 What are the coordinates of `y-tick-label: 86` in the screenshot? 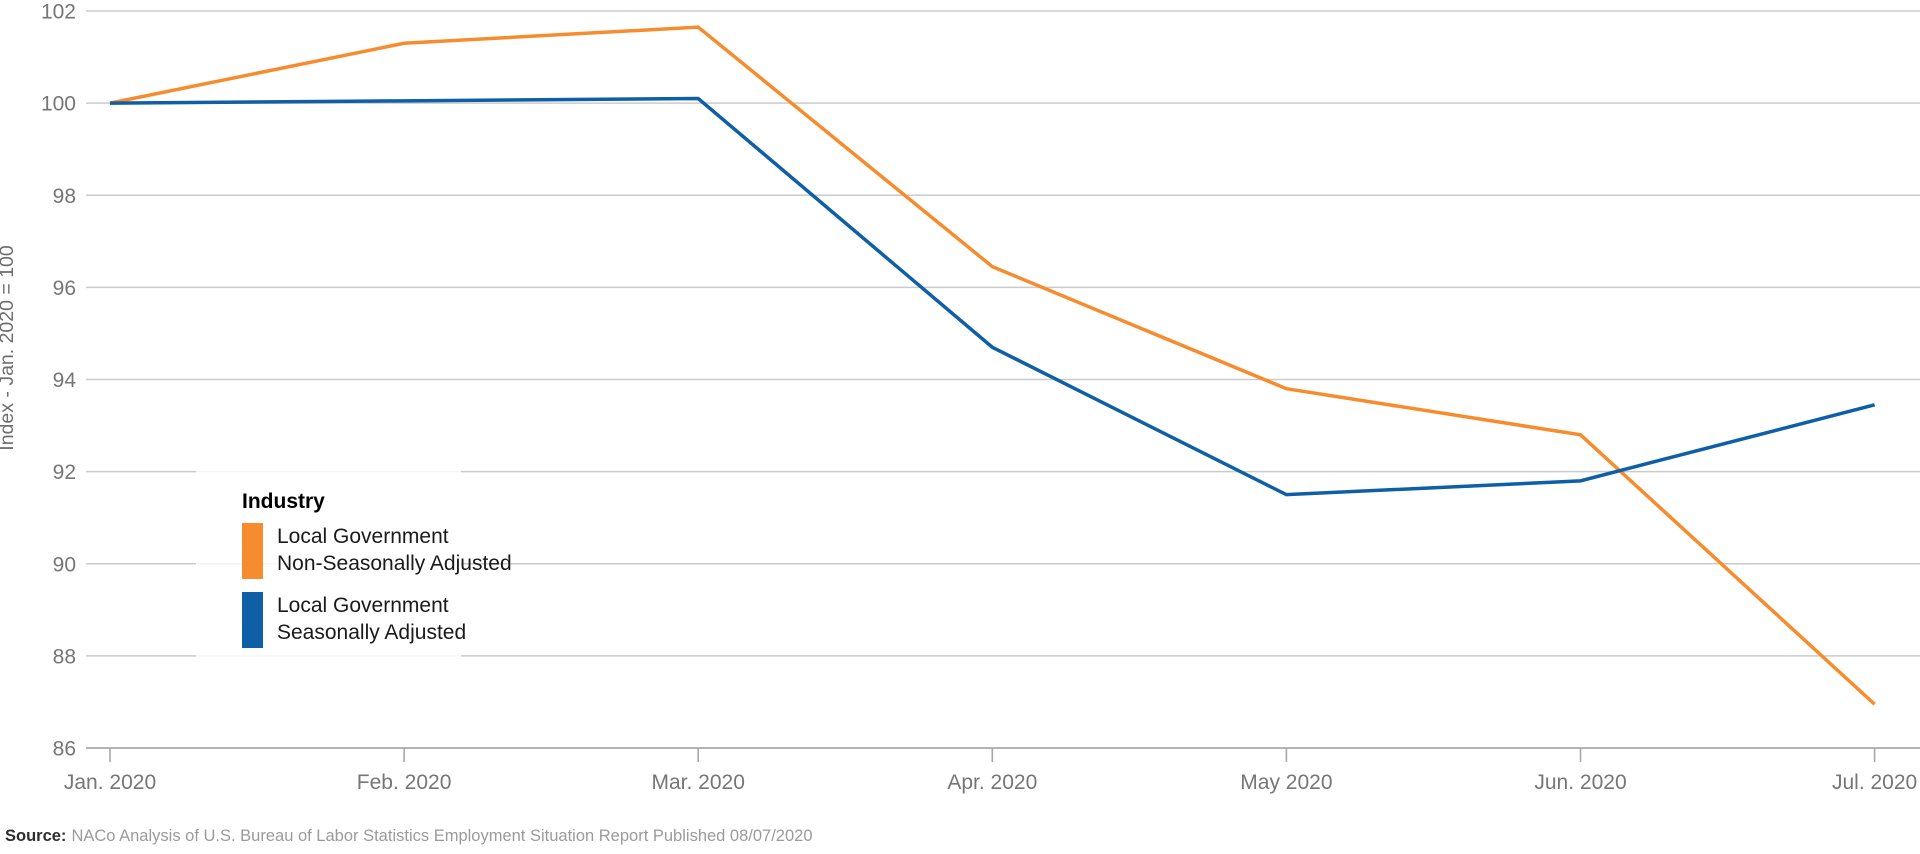 It's located at (64, 749).